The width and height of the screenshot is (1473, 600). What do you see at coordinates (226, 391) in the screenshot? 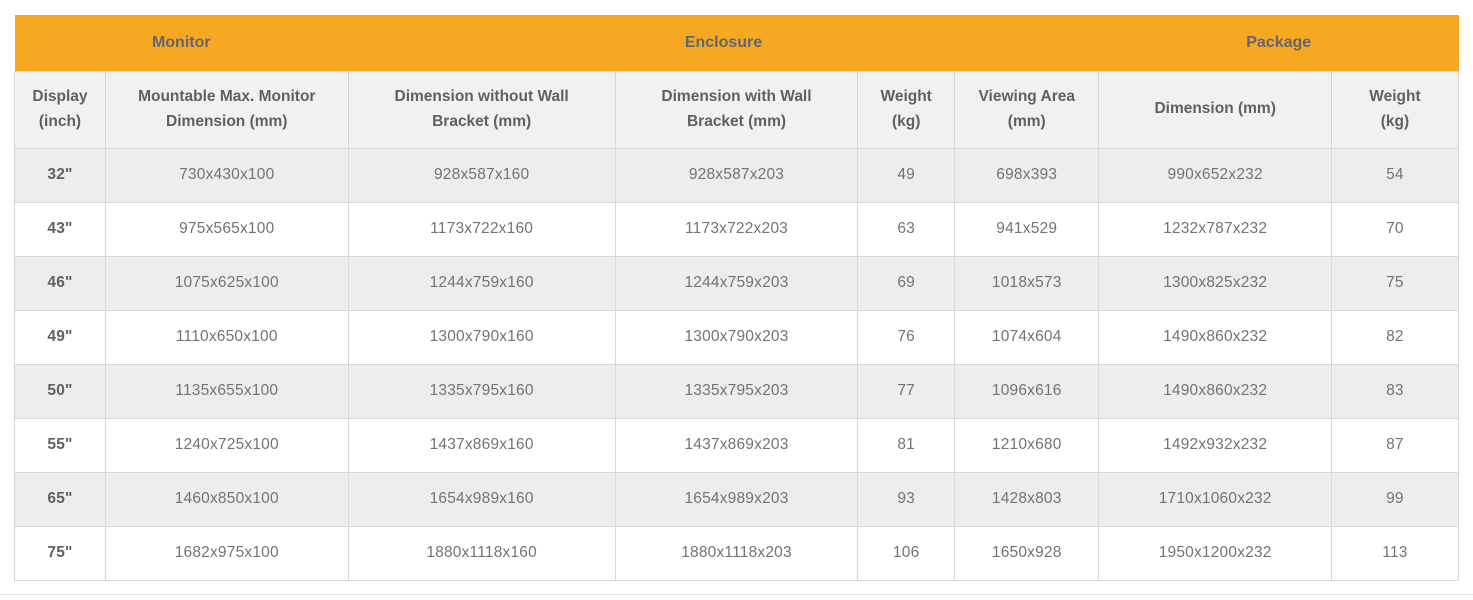
I see `cell: 1135x655x100` at bounding box center [226, 391].